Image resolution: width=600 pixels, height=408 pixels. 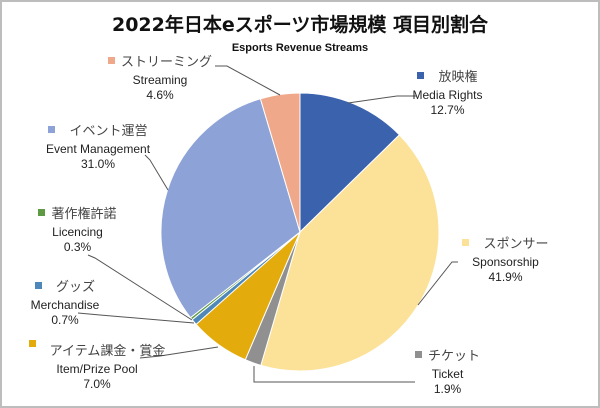 What do you see at coordinates (84, 214) in the screenshot?
I see `label-jp: 著作権許諾` at bounding box center [84, 214].